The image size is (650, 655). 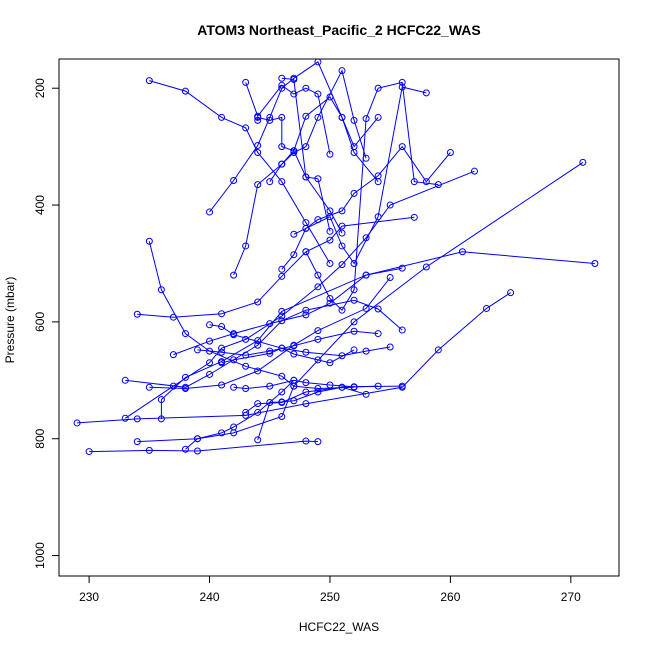 I want to click on y-tick-label: 400, so click(x=40, y=205).